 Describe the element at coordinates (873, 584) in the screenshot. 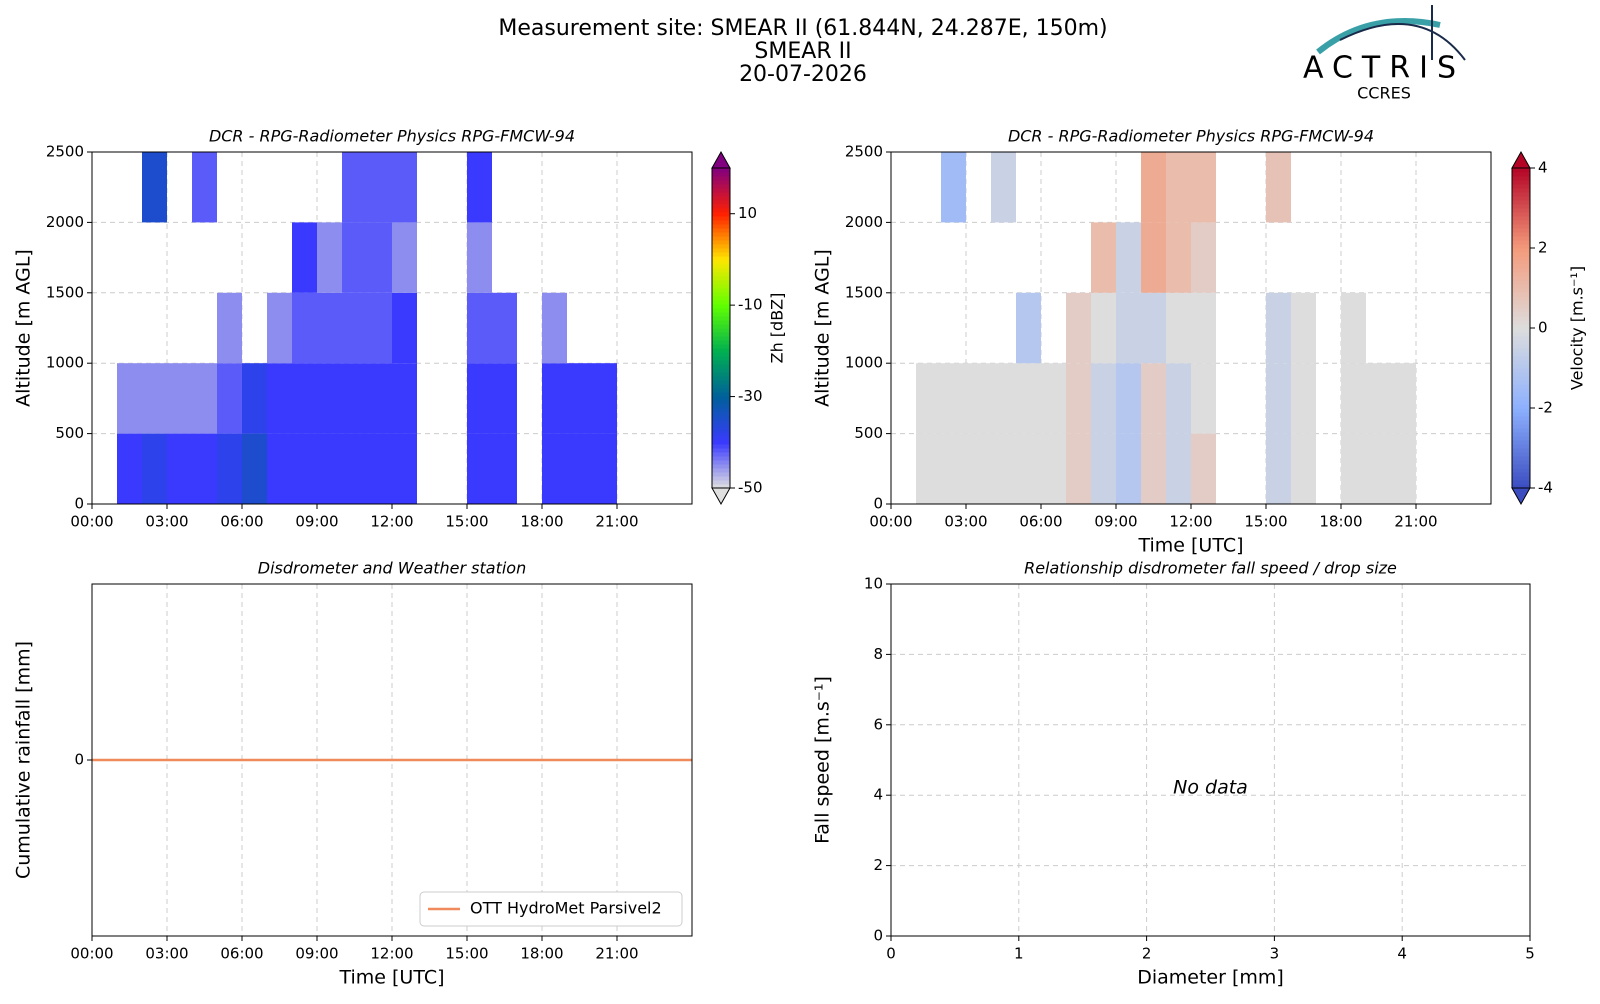

I see `y-tick-label: 10` at that location.